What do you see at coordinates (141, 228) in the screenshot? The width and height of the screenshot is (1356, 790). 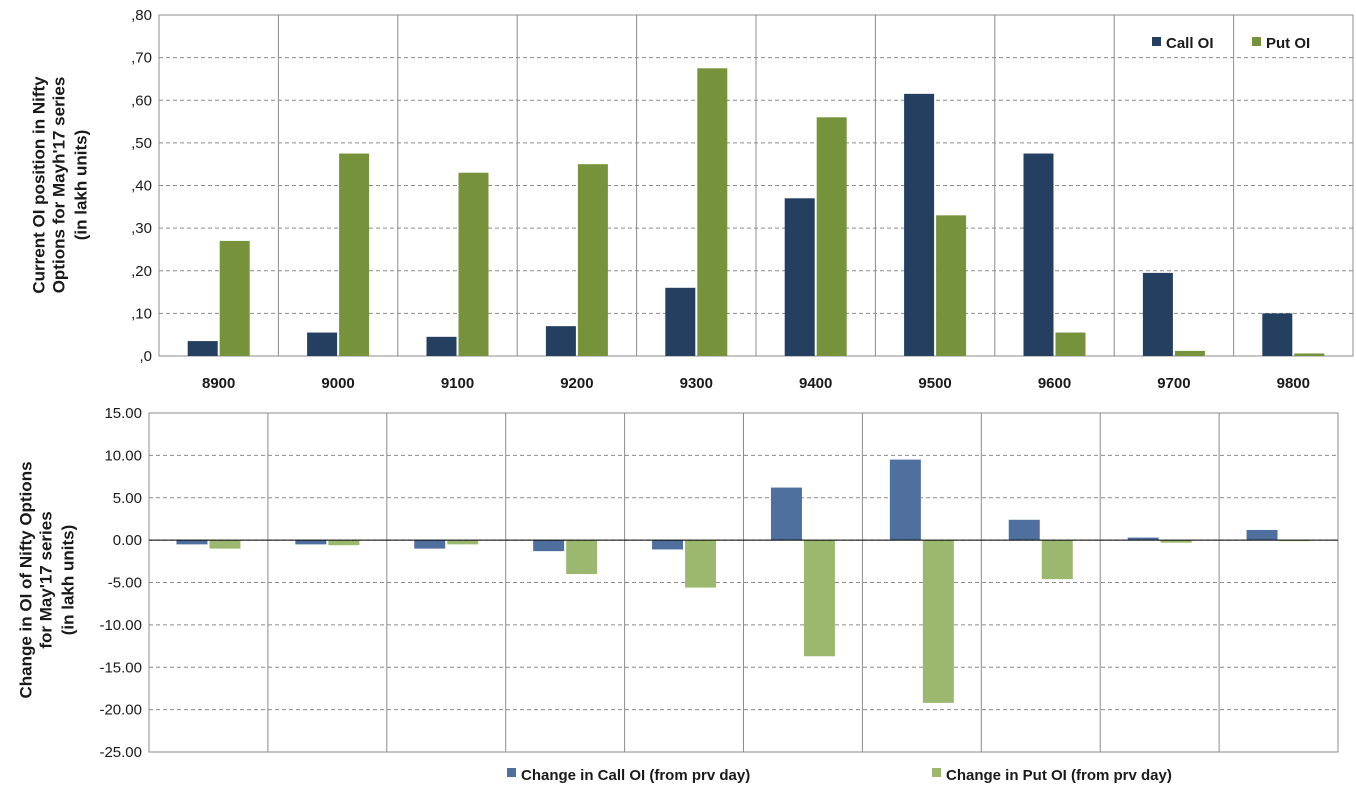 I see `y-tick-label: ,30` at bounding box center [141, 228].